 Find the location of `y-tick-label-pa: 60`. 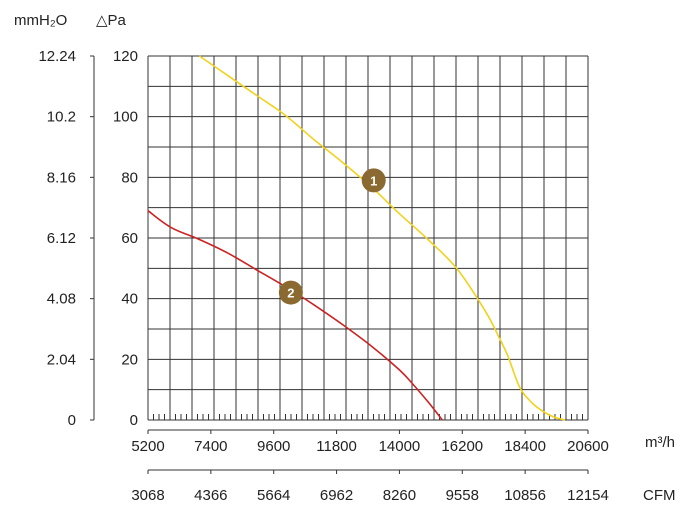

y-tick-label-pa: 60 is located at coordinates (129, 238).